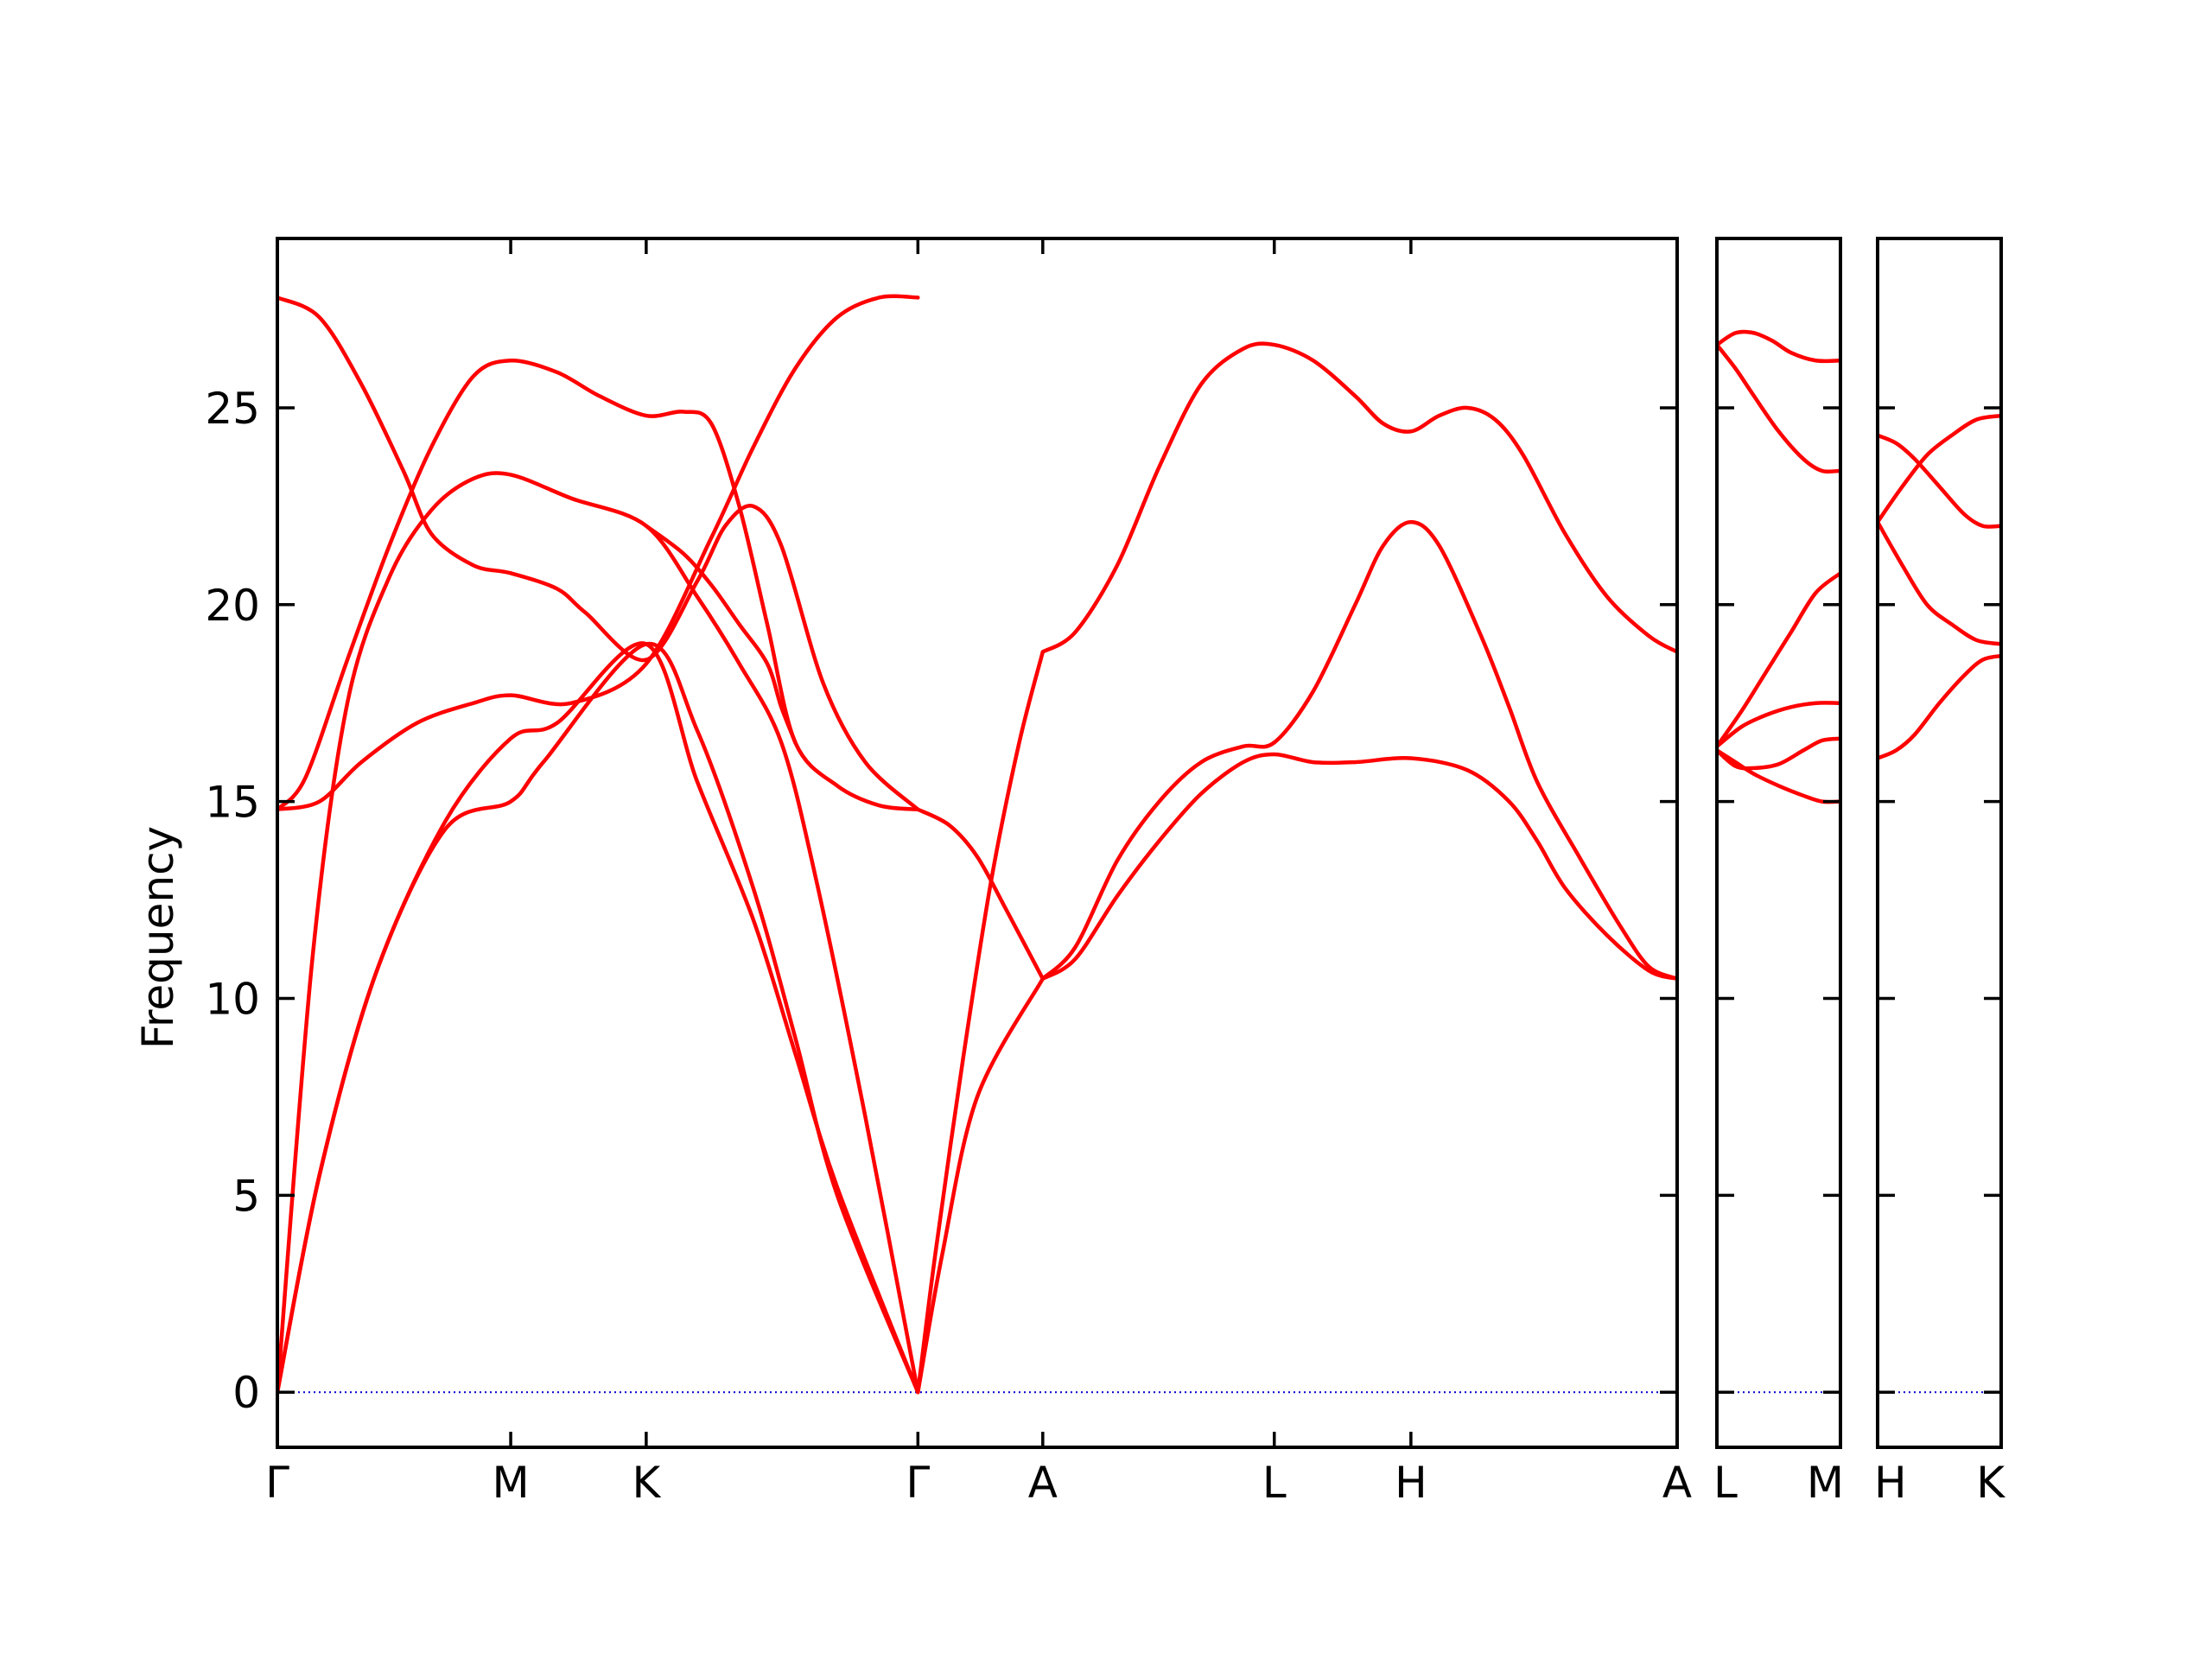 The height and width of the screenshot is (1659, 2212). Describe the element at coordinates (158, 937) in the screenshot. I see `y-axis-title: Frequency` at that location.